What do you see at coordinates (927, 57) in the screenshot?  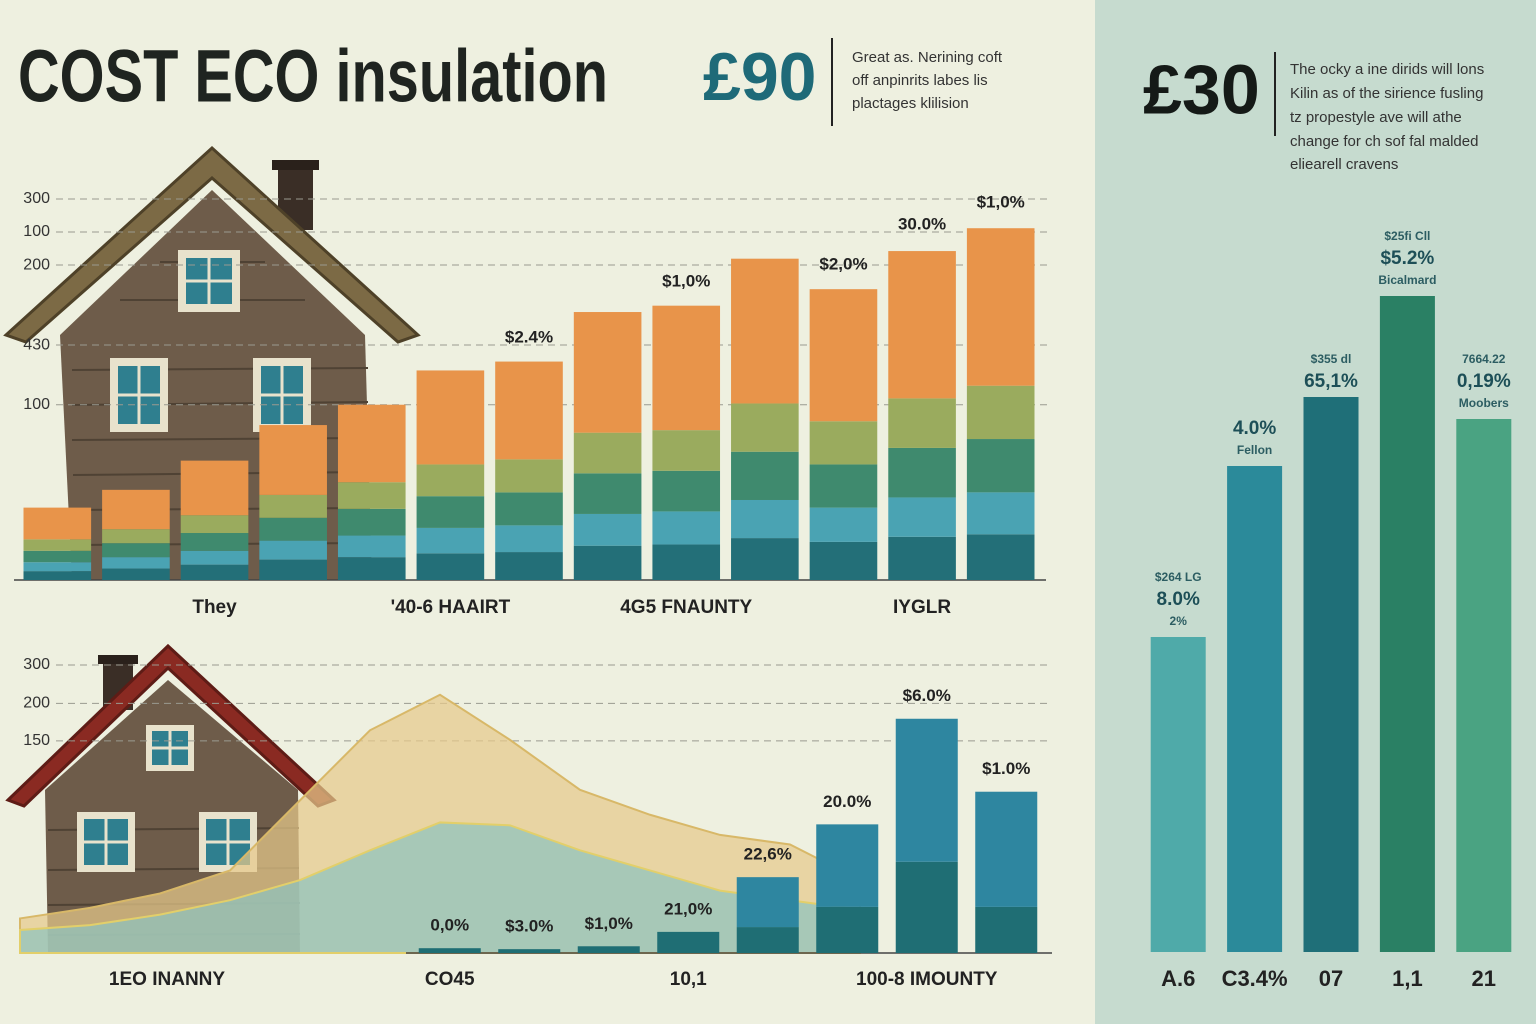 I see `note-line: Great as. Nerining coft` at bounding box center [927, 57].